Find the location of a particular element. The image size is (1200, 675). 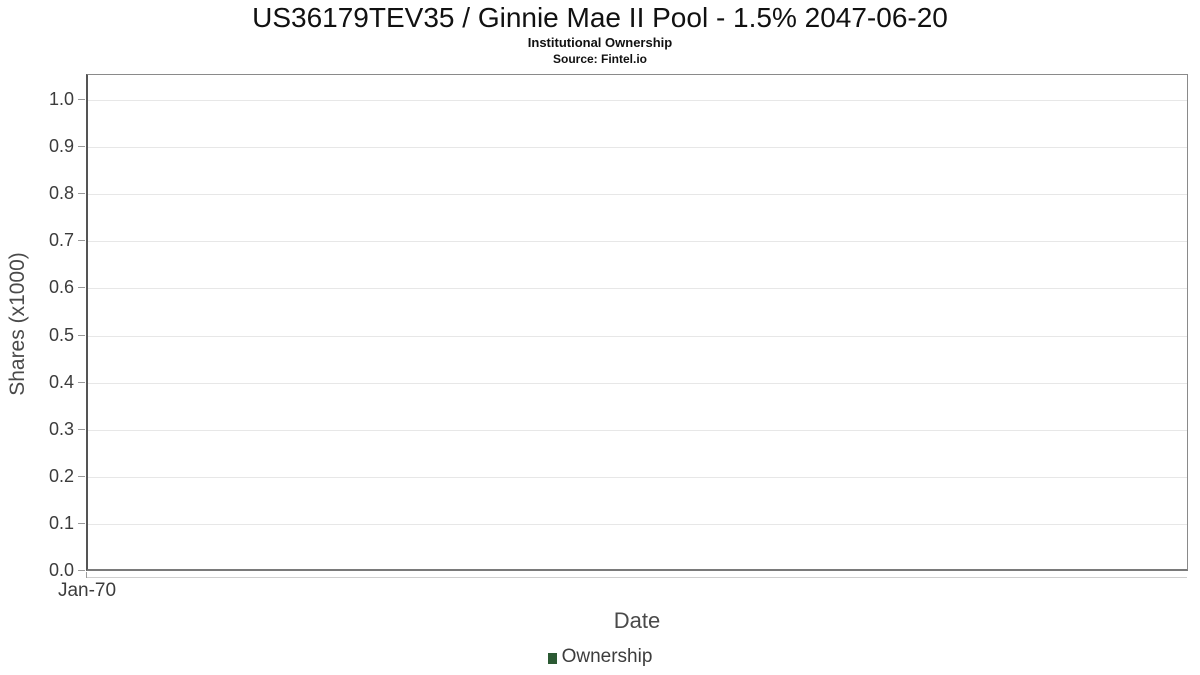

chart-subtitle: Institutional Ownership is located at coordinates (600, 42).